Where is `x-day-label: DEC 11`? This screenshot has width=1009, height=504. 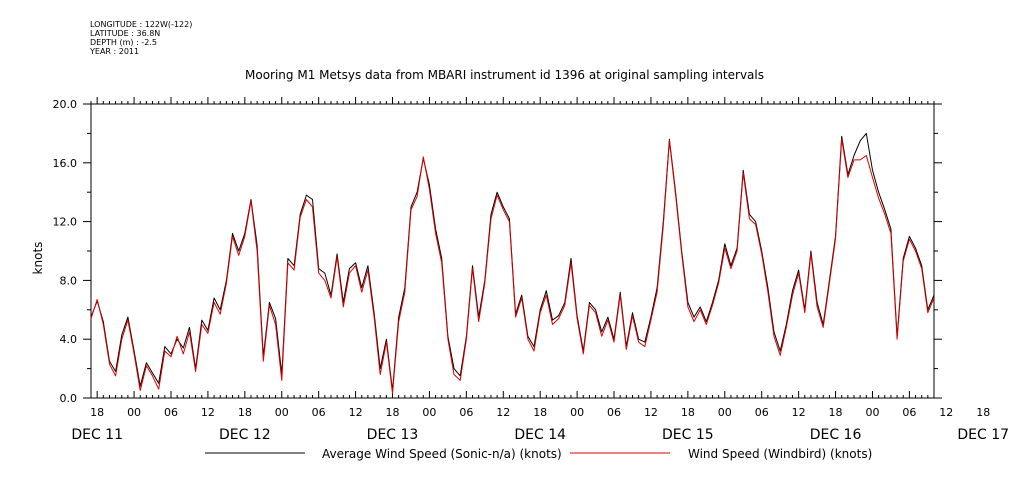 x-day-label: DEC 11 is located at coordinates (97, 435).